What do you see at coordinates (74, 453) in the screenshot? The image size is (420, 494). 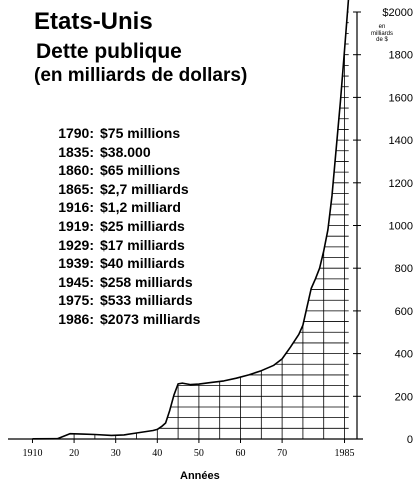 I see `x-tick-label: 20` at bounding box center [74, 453].